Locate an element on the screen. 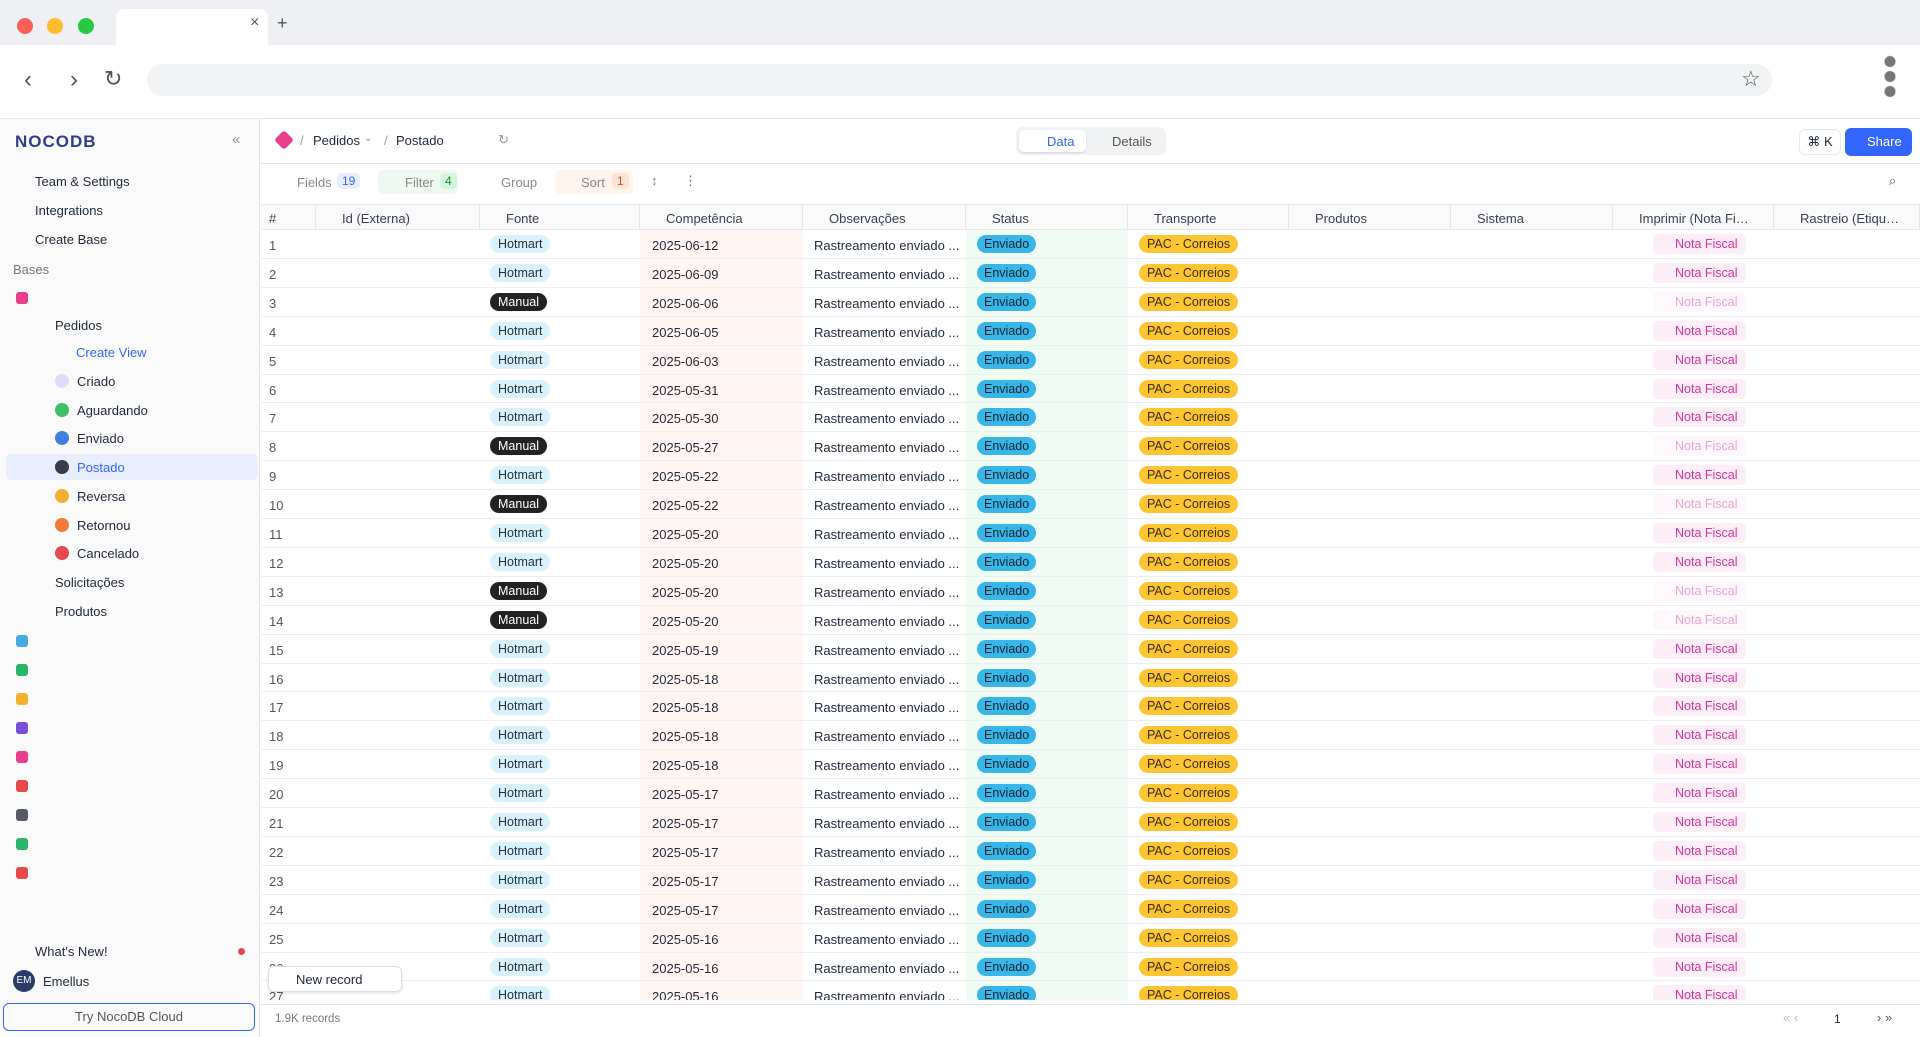  more-icon: ⋮ is located at coordinates (690, 180).